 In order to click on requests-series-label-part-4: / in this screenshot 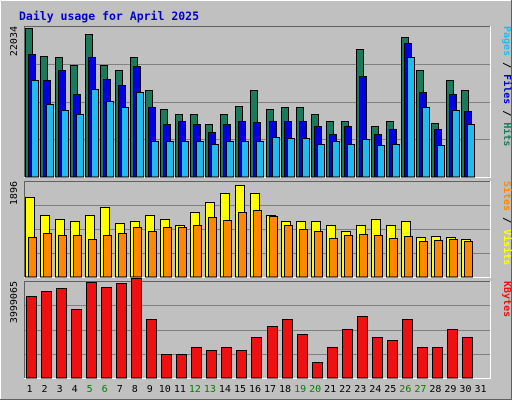, I will do `click(506, 113)`.